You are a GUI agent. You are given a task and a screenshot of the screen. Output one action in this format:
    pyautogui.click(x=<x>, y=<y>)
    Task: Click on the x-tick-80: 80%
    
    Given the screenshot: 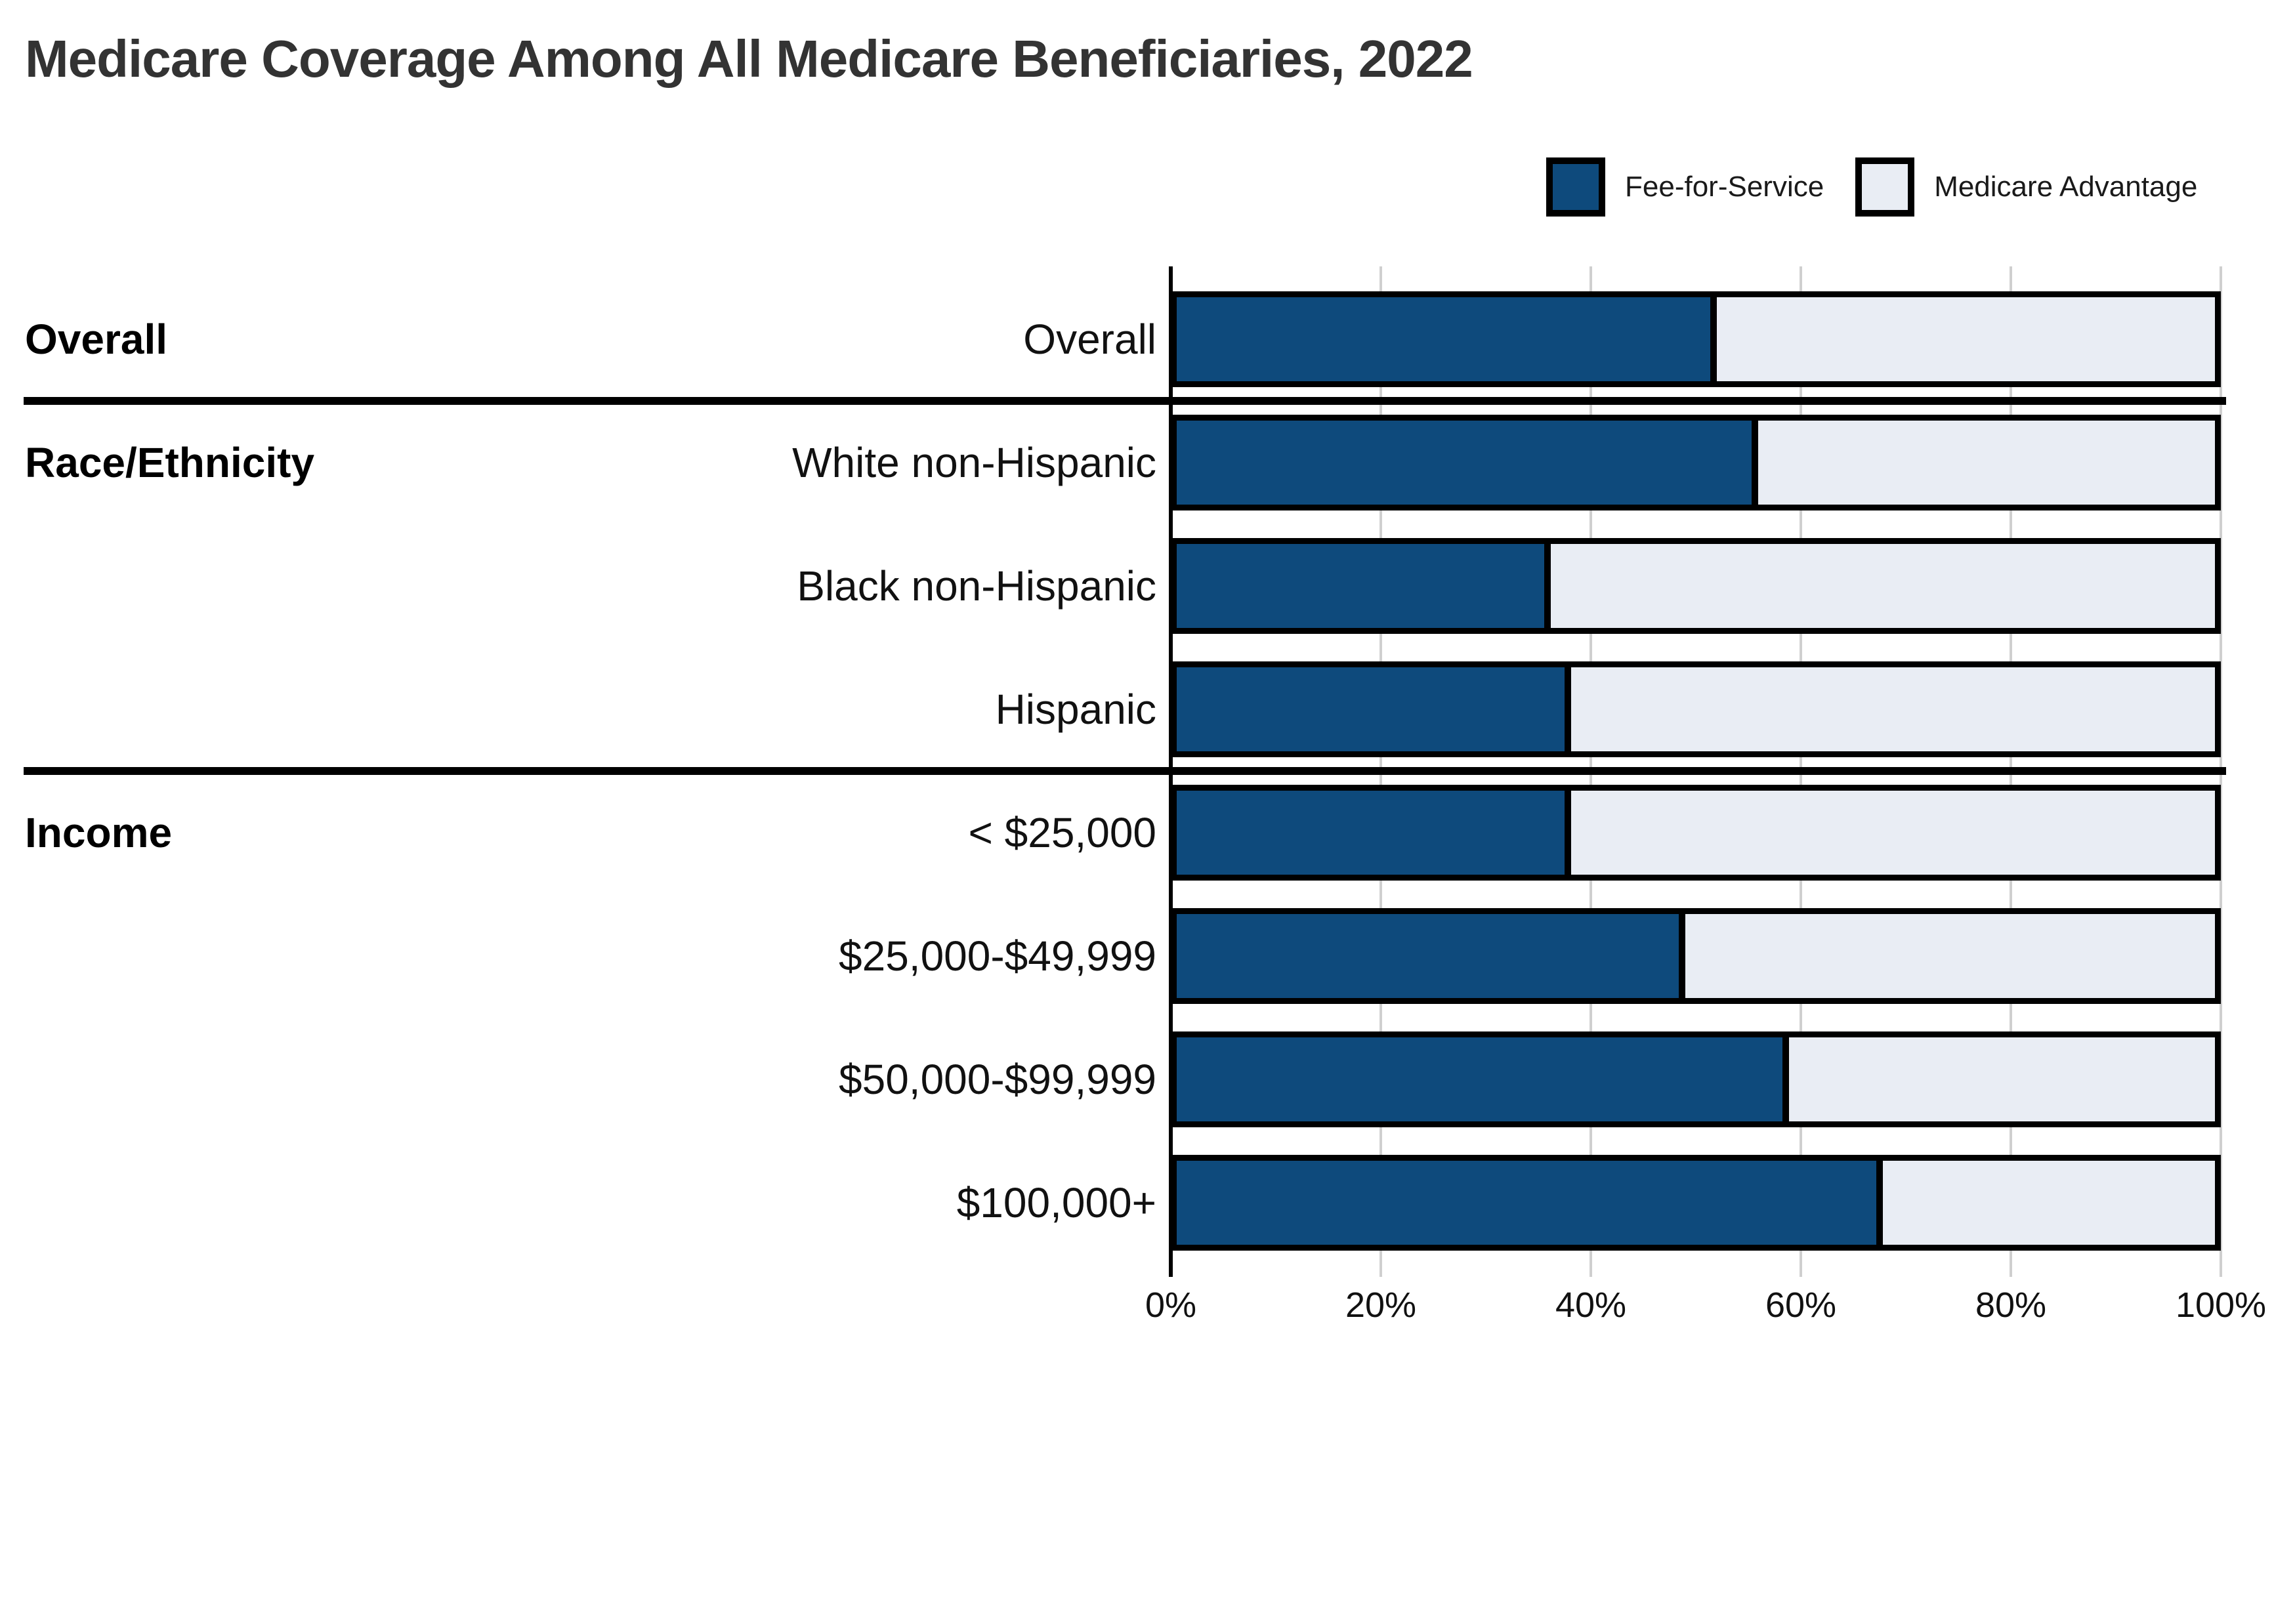 What is the action you would take?
    pyautogui.click(x=2011, y=1305)
    